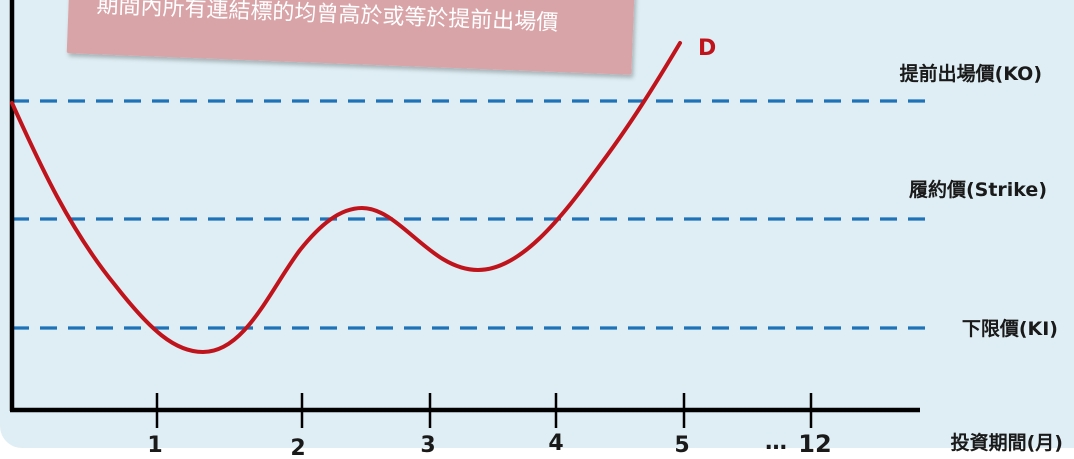  Describe the element at coordinates (978, 189) in the screenshot. I see `strike-level-label: 履約價(Strike)` at that location.